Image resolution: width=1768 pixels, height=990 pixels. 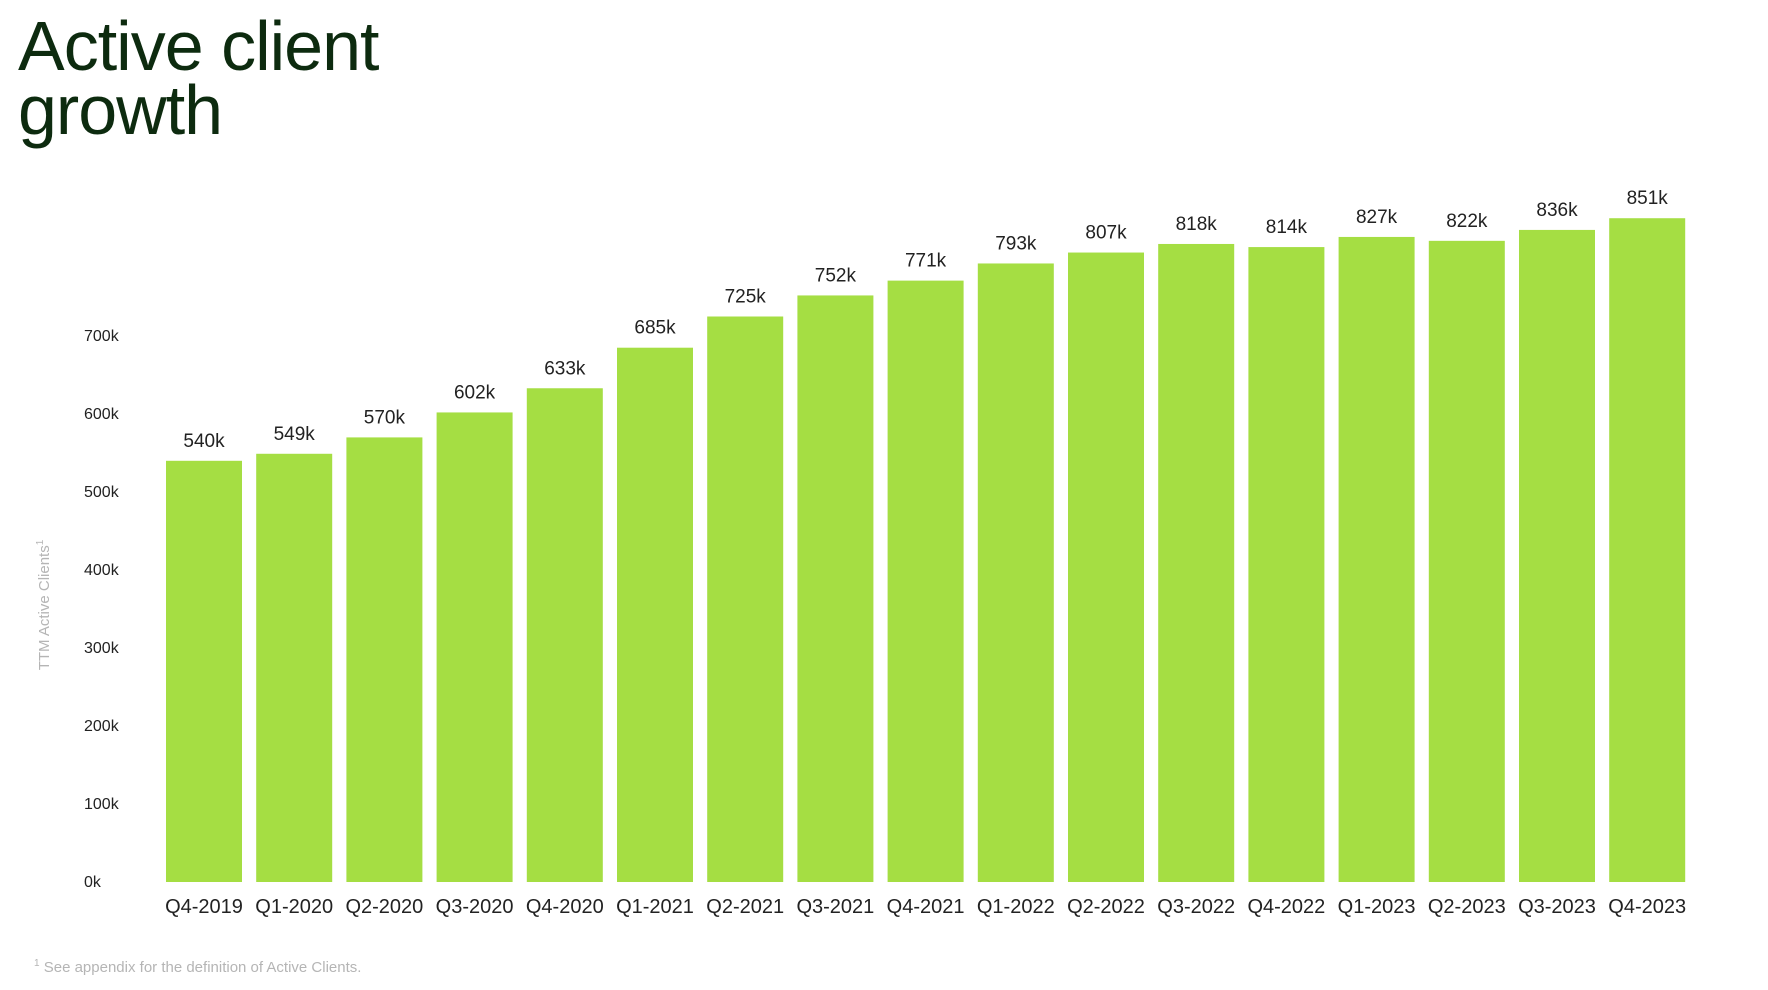 I want to click on data-label: 827k, so click(x=1377, y=217).